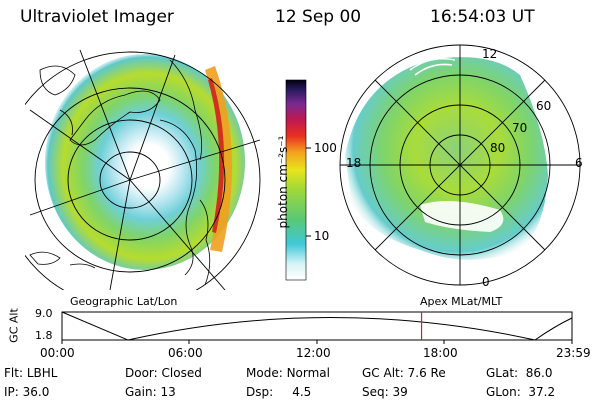 The width and height of the screenshot is (600, 400). Describe the element at coordinates (57, 353) in the screenshot. I see `xtick-label-0: 00:00` at that location.